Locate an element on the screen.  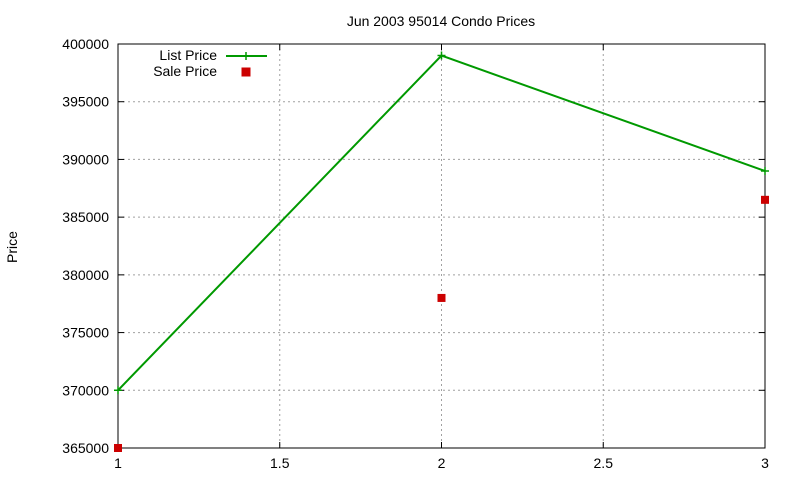
y-tick-label: 400000 is located at coordinates (85, 44).